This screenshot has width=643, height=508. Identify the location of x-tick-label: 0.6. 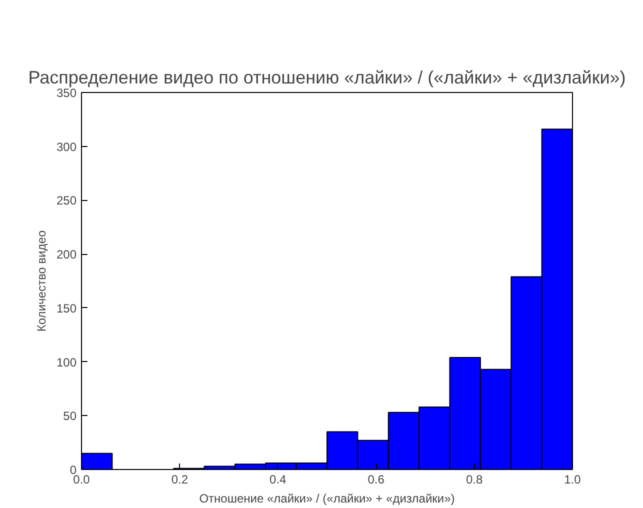
(376, 479).